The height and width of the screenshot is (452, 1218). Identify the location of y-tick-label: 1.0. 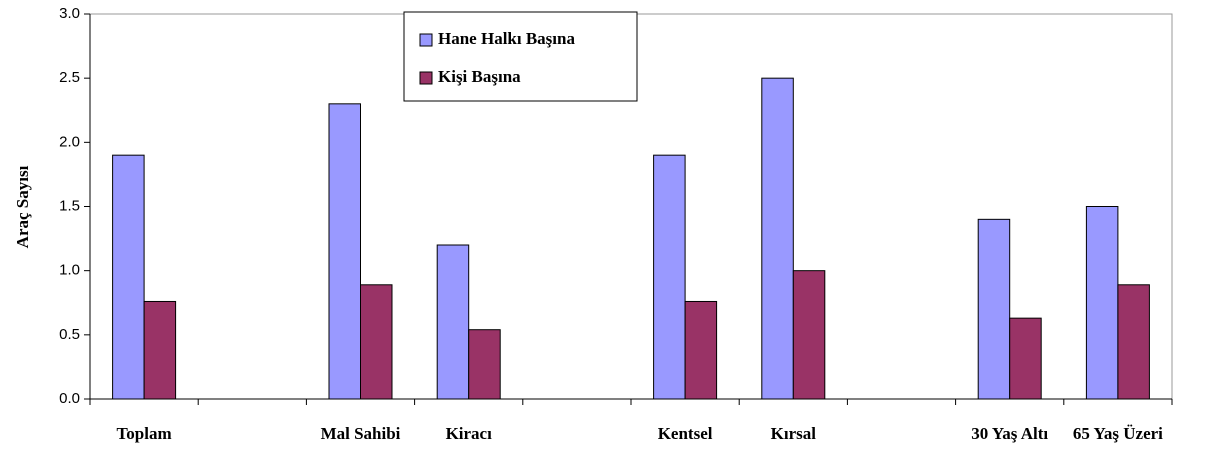
(69, 270).